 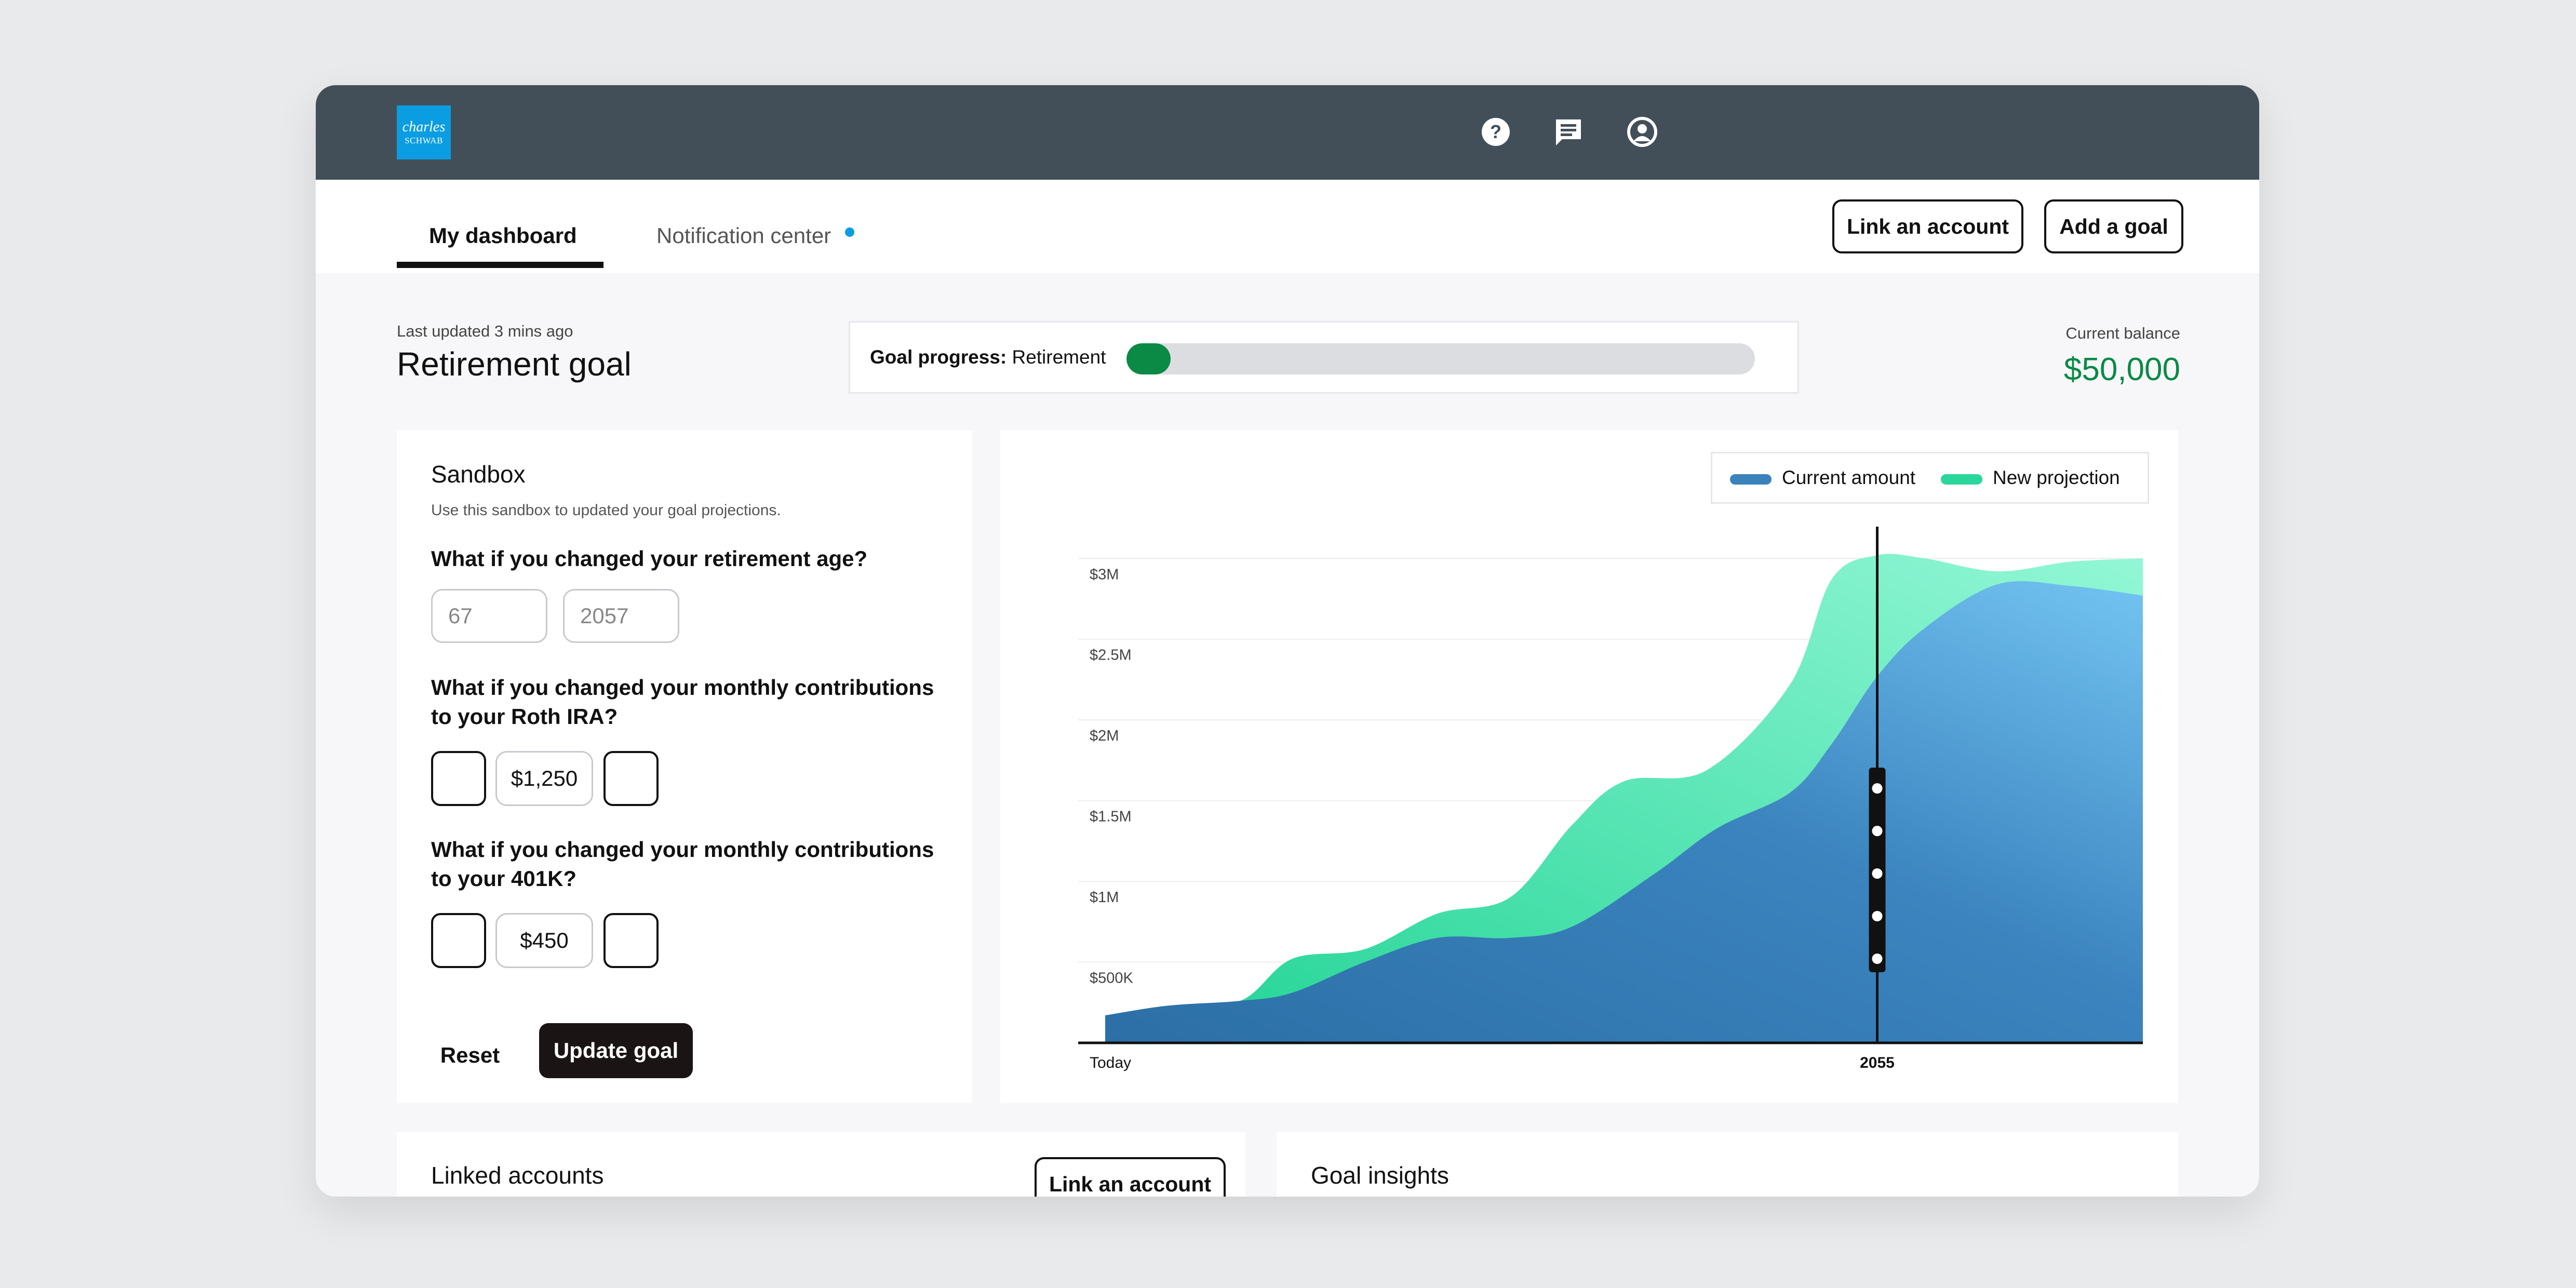 I want to click on k401-increment-button, so click(x=631, y=941).